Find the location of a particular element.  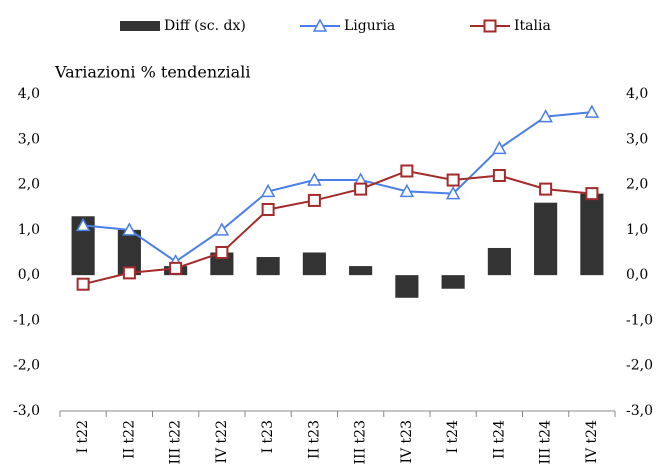

x-tick-label: IV t23 is located at coordinates (407, 442).